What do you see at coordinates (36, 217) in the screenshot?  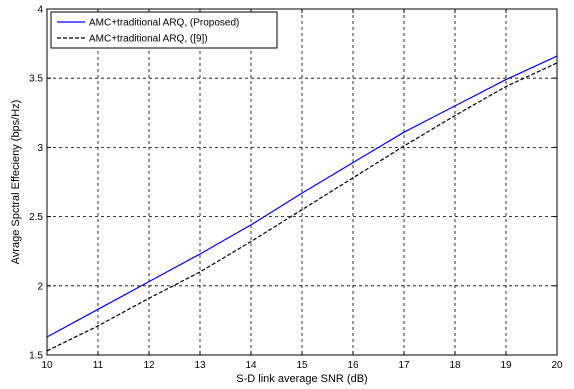 I see `y-tick-label: 2.5` at bounding box center [36, 217].